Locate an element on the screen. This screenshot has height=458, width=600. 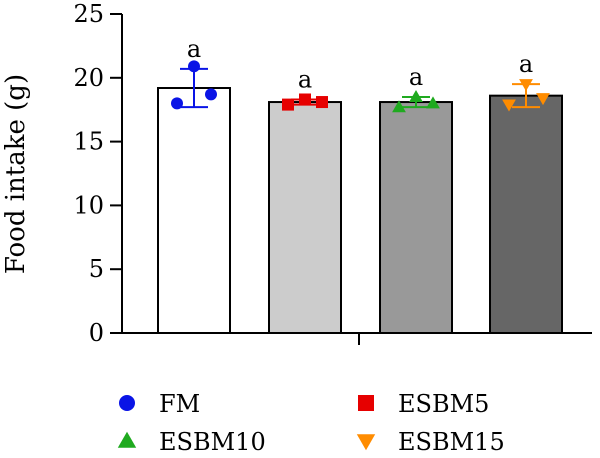
legend-item-esbm15: ESBM15 is located at coordinates (430, 442).